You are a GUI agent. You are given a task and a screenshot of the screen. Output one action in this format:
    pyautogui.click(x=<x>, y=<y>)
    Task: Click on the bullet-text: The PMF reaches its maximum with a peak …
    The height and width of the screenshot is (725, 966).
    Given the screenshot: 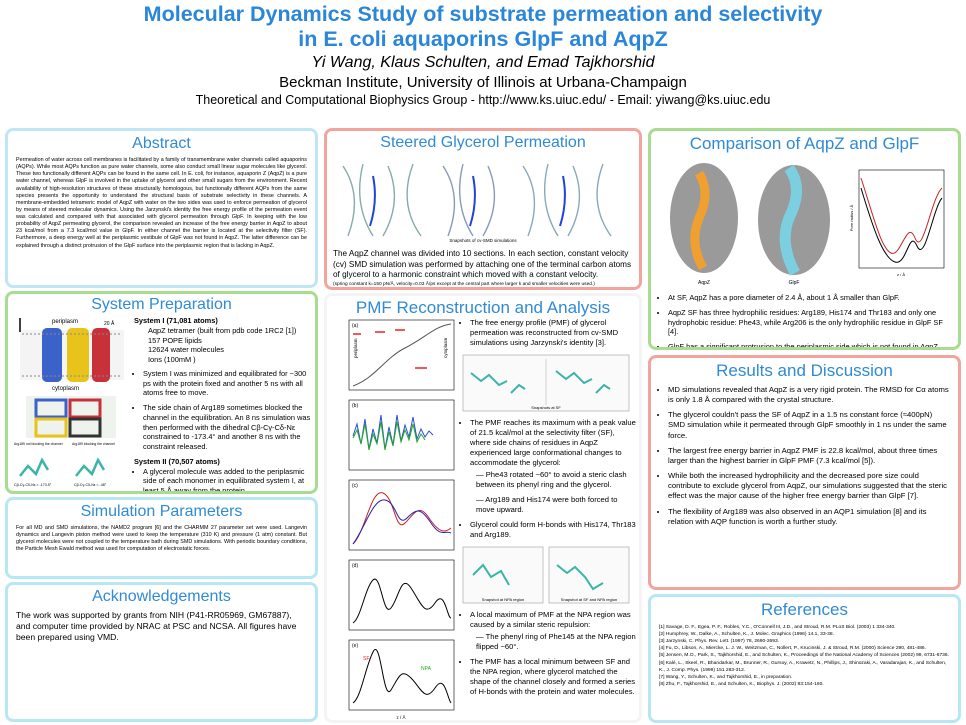 What is the action you would take?
    pyautogui.click(x=553, y=443)
    